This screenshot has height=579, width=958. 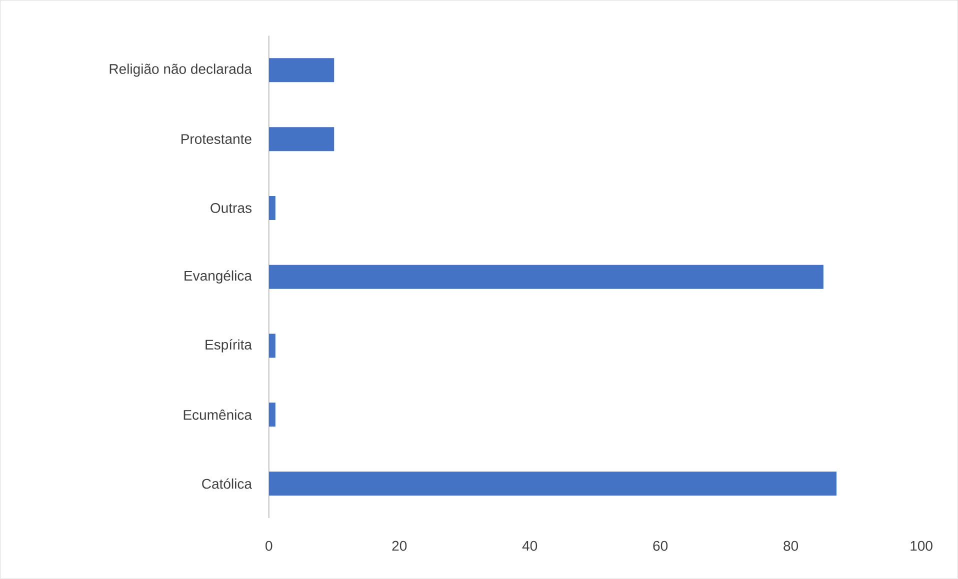 I want to click on y-tick-label: Espírita, so click(x=229, y=346).